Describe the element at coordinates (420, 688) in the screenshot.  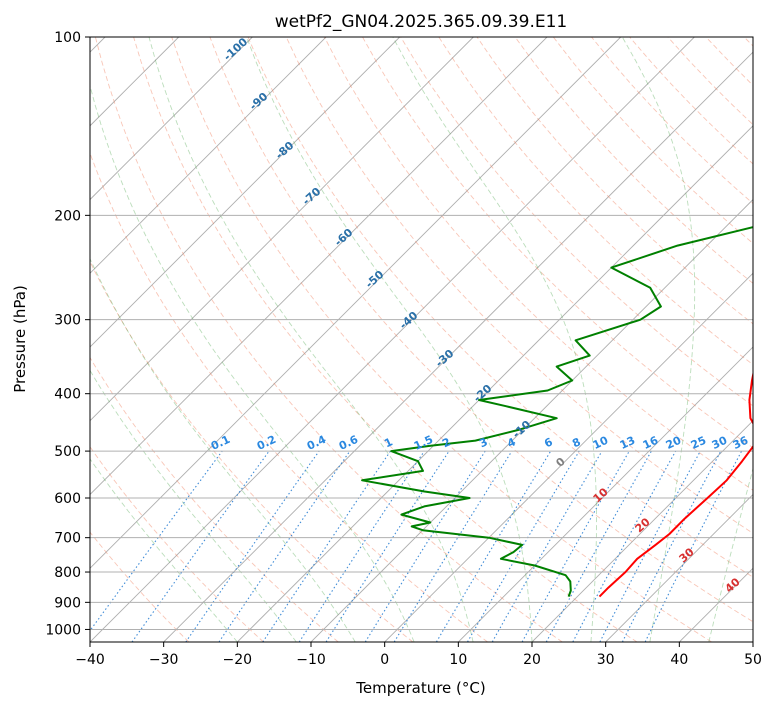
I see `x-axis-label: Temperature (°C)` at that location.